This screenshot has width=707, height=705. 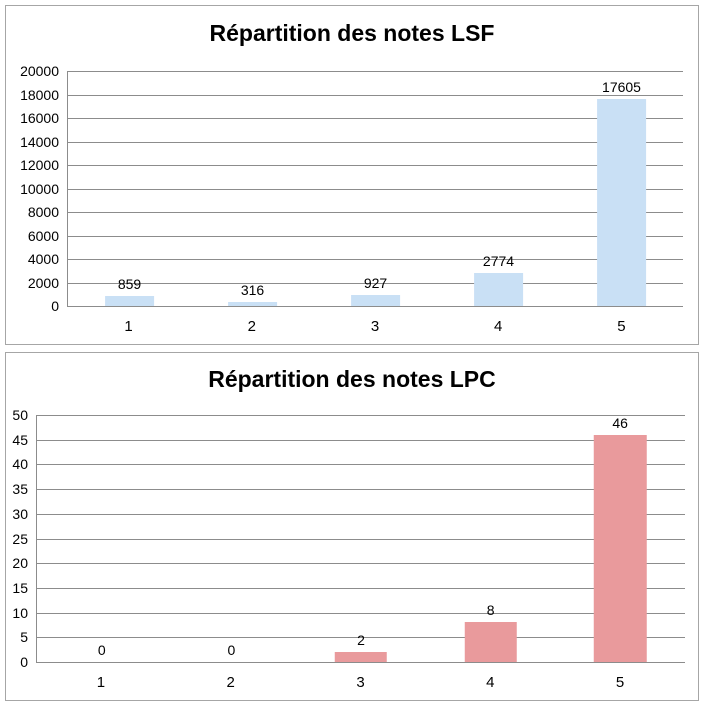 I want to click on y-tick-label: 40, so click(x=20, y=464).